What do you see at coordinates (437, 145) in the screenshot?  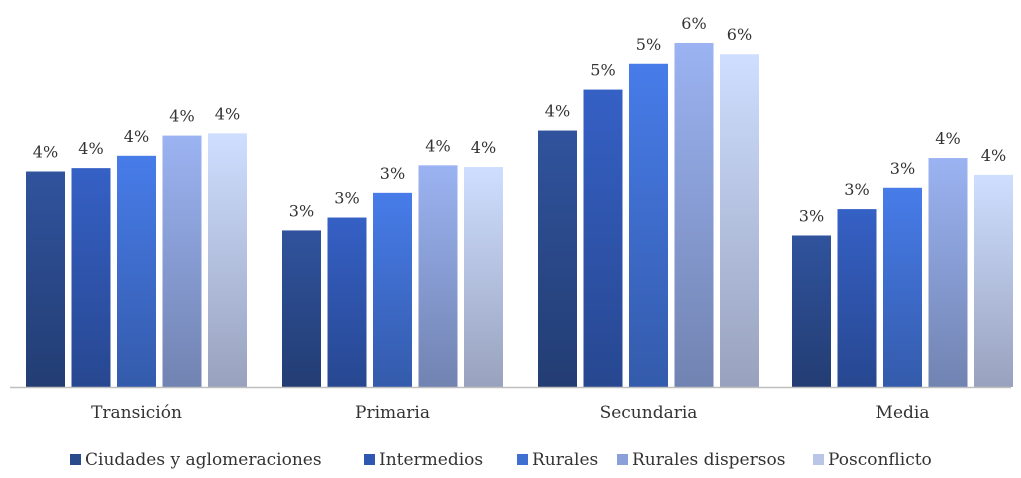 I see `value-label-1-3: 4%` at bounding box center [437, 145].